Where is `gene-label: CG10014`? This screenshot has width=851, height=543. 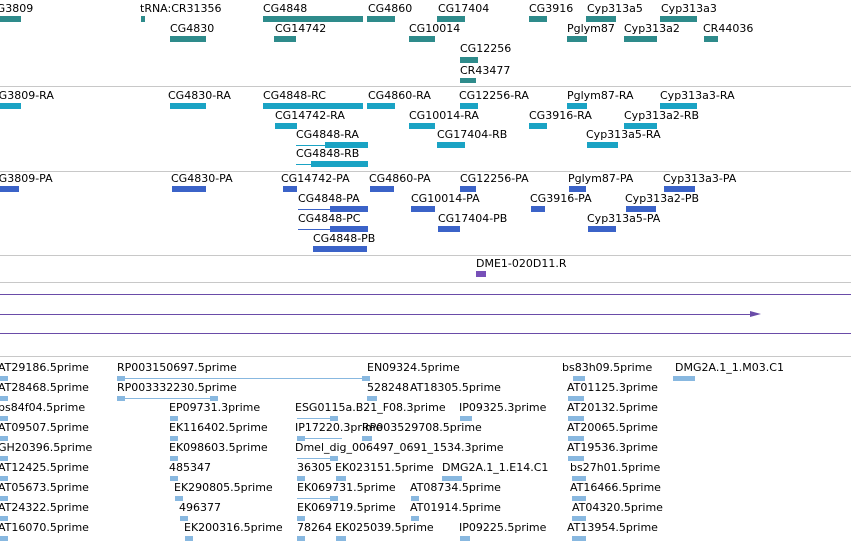
gene-label: CG10014 is located at coordinates (435, 28).